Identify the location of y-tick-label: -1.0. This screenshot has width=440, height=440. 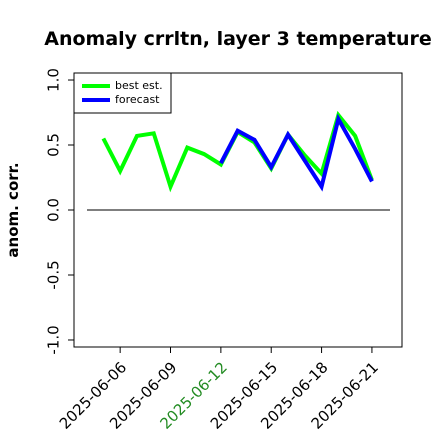
(54, 339).